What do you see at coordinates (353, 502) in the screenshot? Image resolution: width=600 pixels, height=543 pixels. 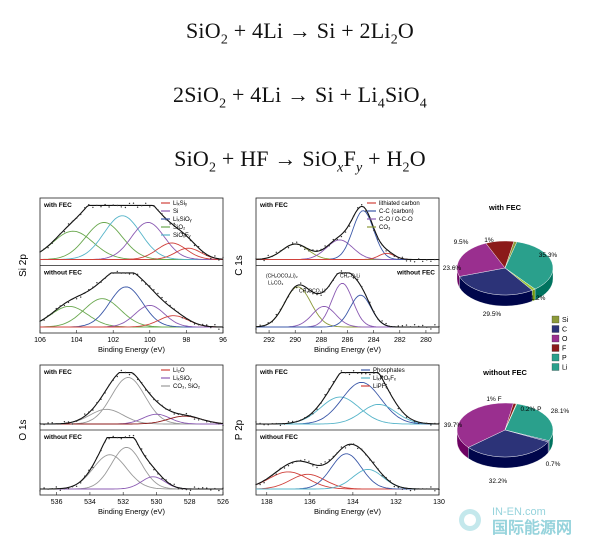 I see `x-tick-label: 134` at bounding box center [353, 502].